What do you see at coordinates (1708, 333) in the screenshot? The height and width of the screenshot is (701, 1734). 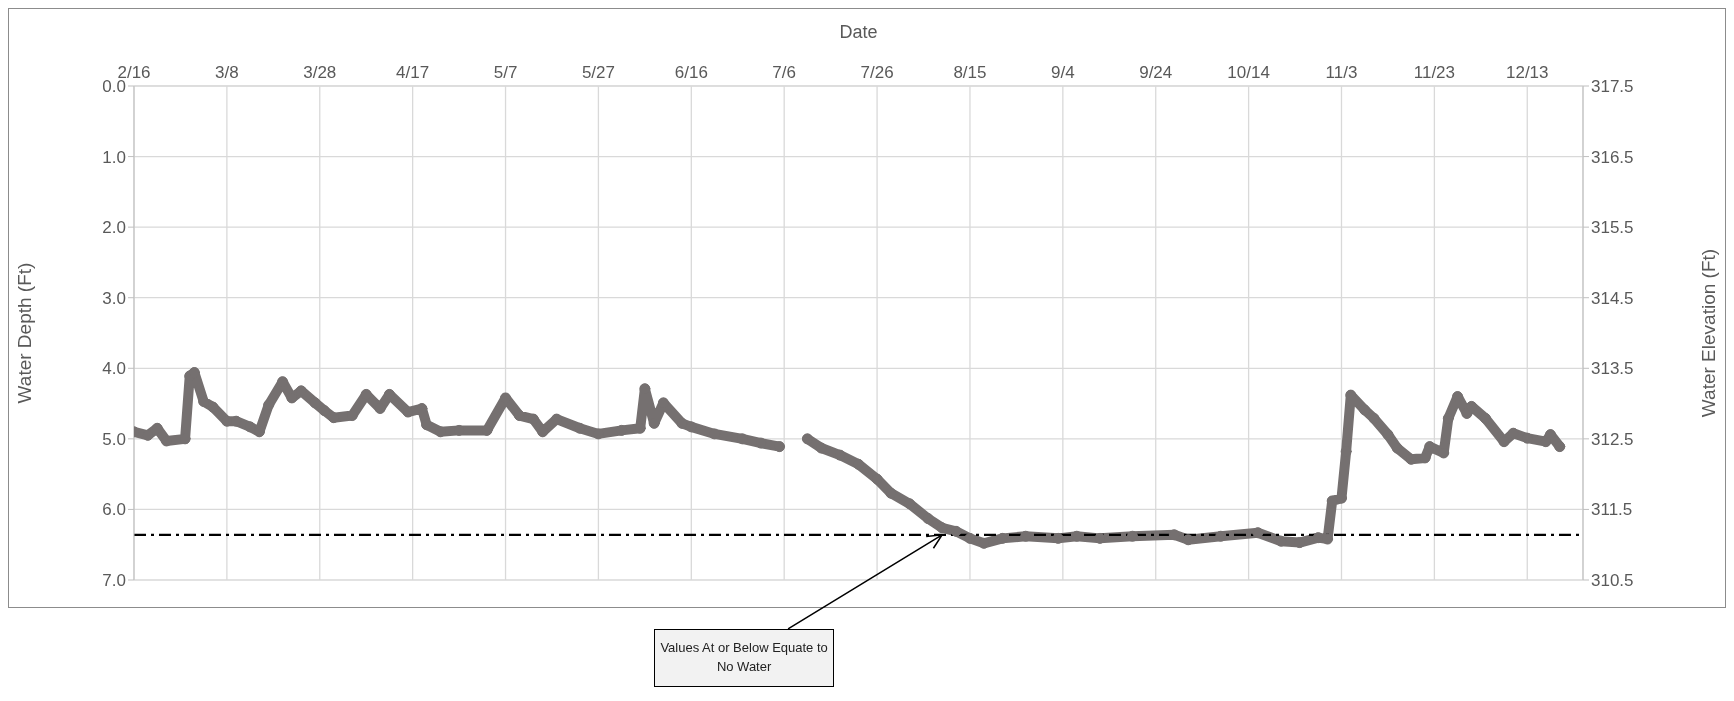 I see `y2-axis-title: Water Elevation (Ft)` at bounding box center [1708, 333].